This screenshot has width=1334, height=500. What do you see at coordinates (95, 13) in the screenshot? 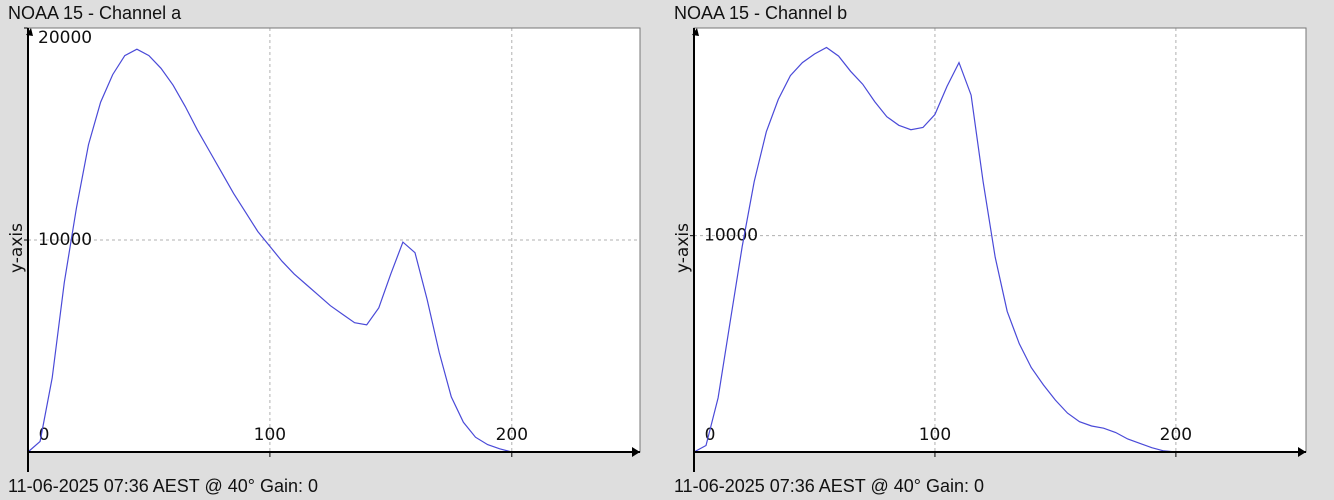
I see `chart-title: NOAA 15 - Channel a` at bounding box center [95, 13].